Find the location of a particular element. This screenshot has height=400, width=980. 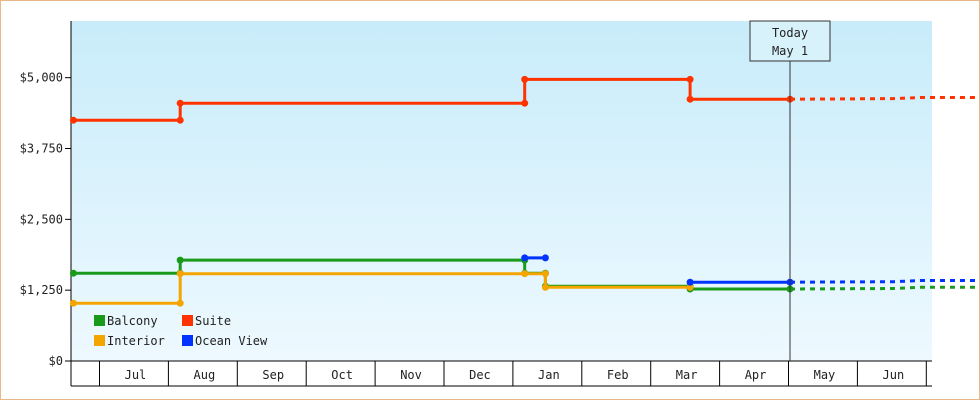

today-label-box is located at coordinates (790, 41).